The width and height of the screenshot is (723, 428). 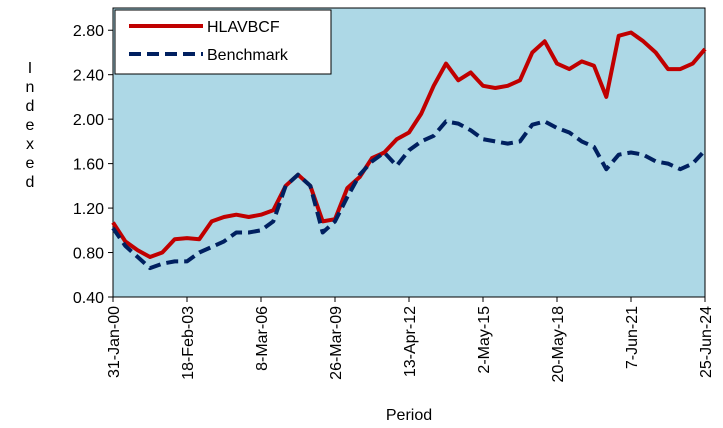 I want to click on x-tick-label: 31-Jan-00, so click(x=114, y=342).